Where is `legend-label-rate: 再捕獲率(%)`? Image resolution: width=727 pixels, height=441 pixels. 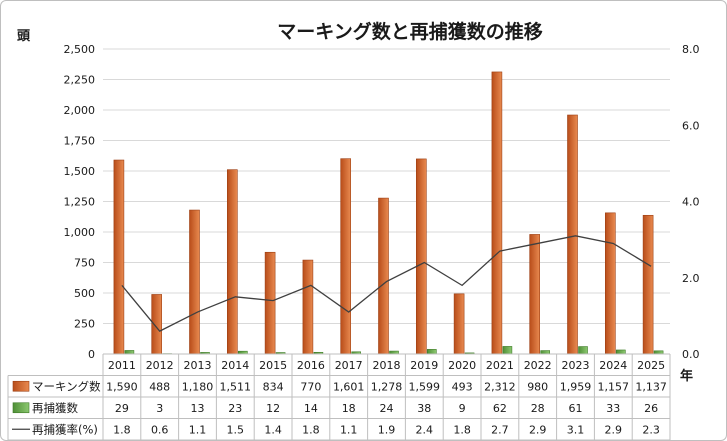 legend-label-rate: 再捕獲率(%) is located at coordinates (65, 429).